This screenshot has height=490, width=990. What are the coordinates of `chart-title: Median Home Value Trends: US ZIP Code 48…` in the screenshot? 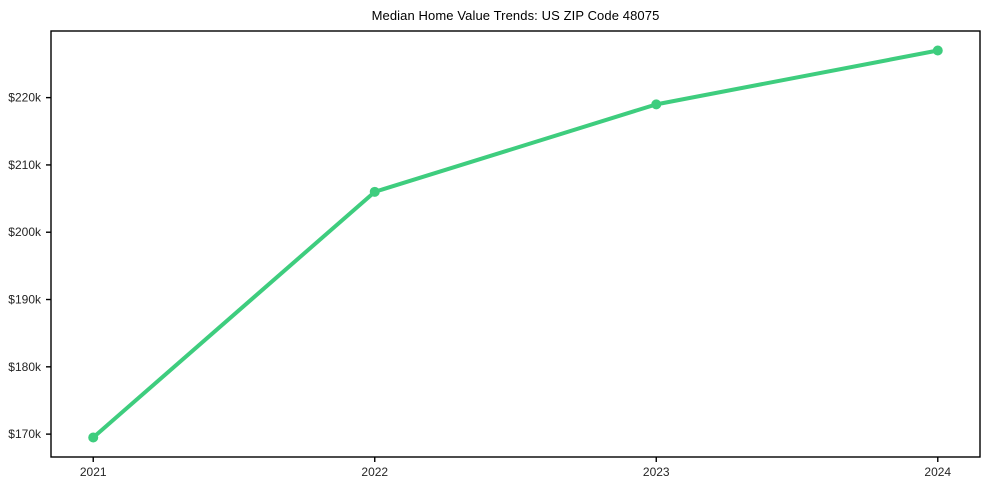 It's located at (515, 15).